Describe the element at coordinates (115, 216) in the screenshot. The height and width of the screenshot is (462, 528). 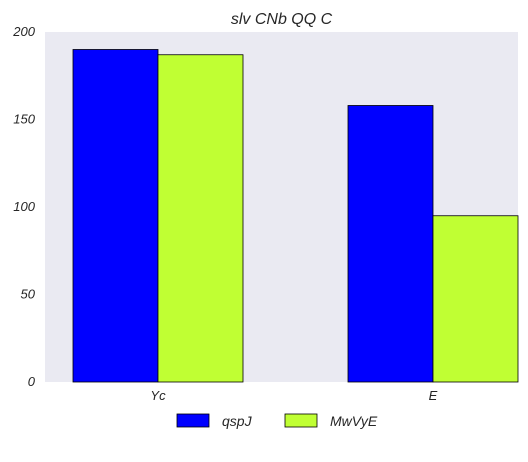
I see `bar-qspJ-Yc` at that location.